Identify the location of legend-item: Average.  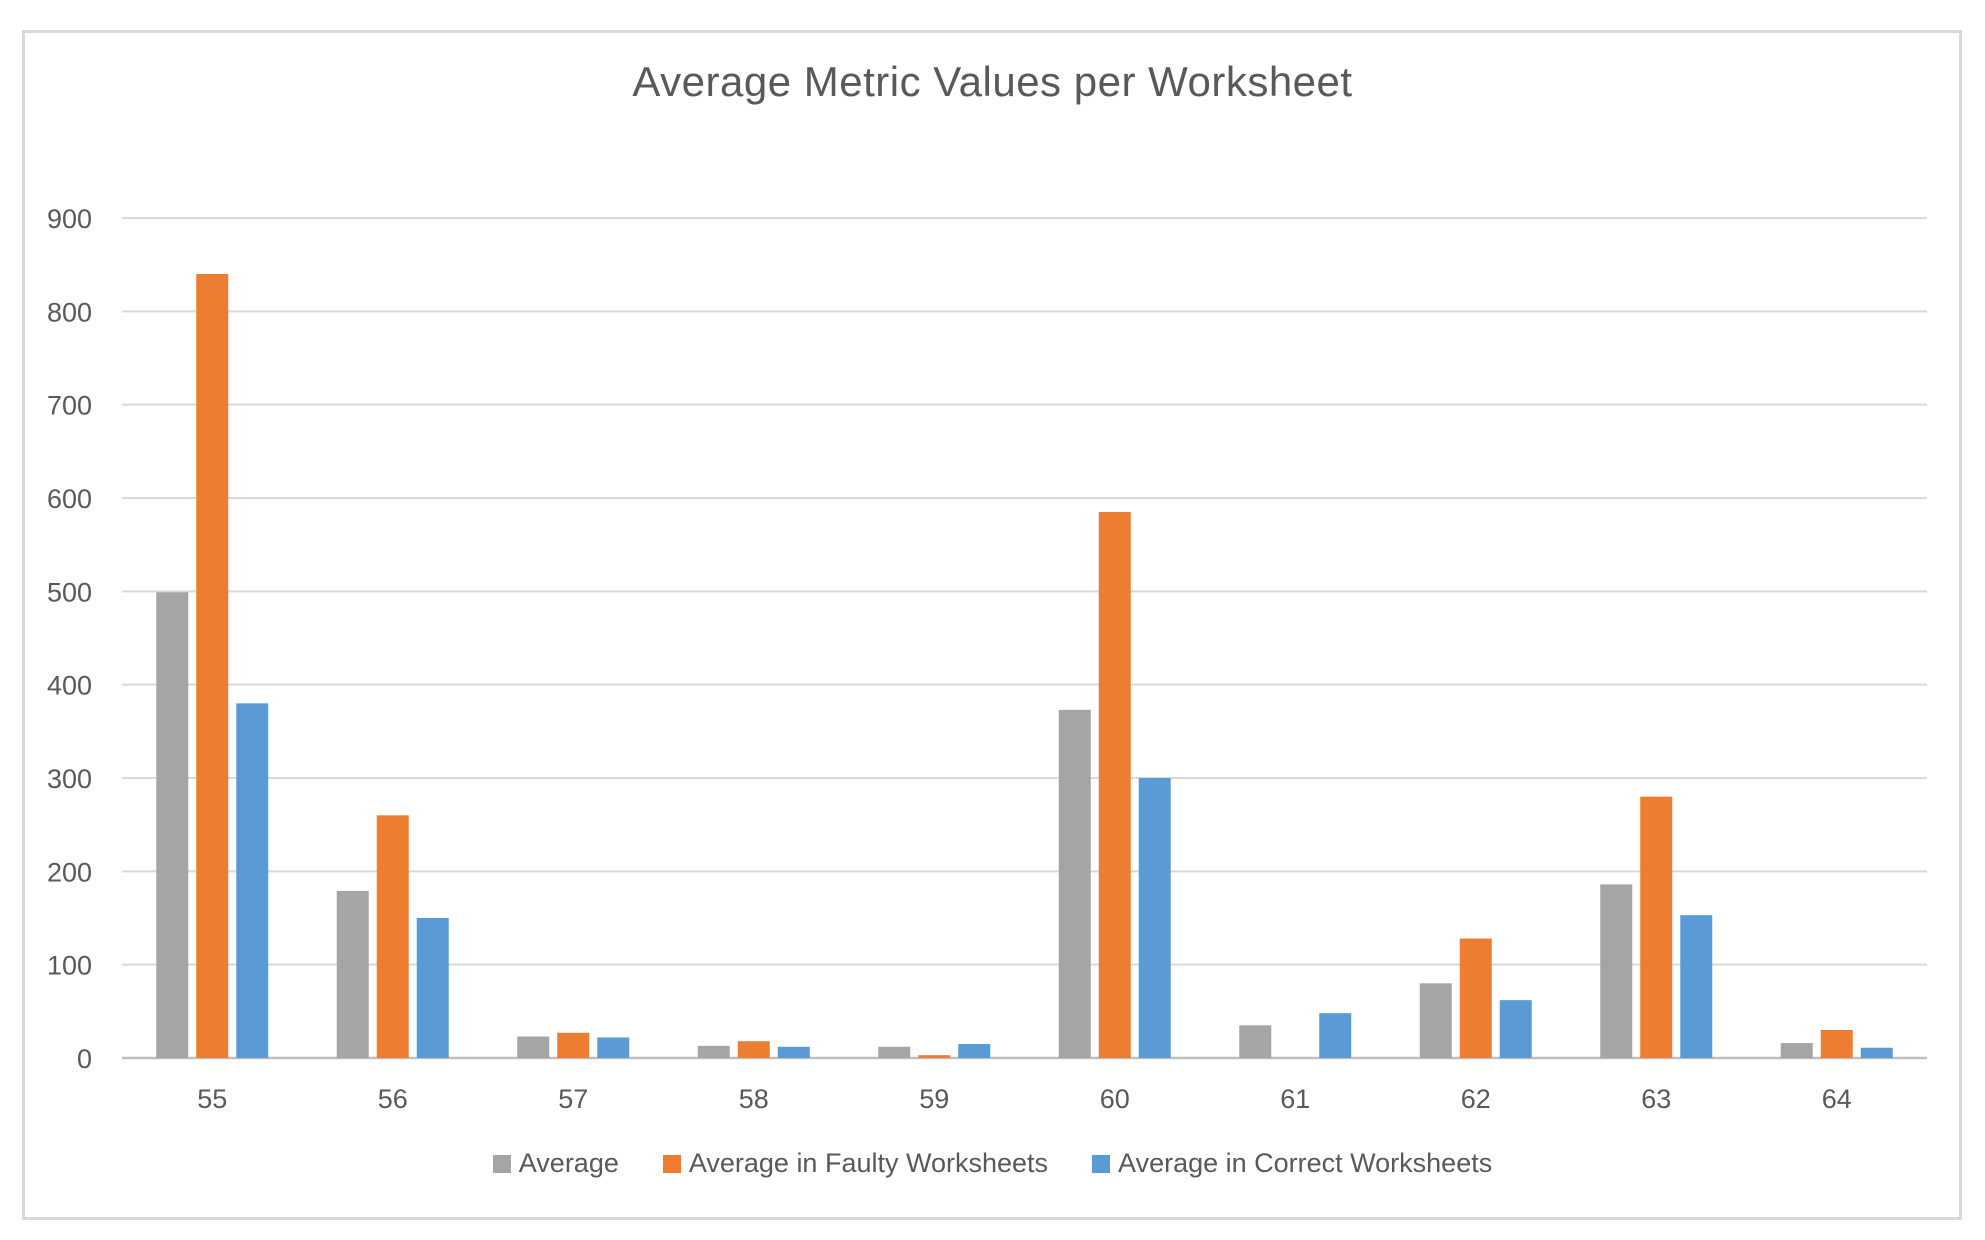
(555, 1163).